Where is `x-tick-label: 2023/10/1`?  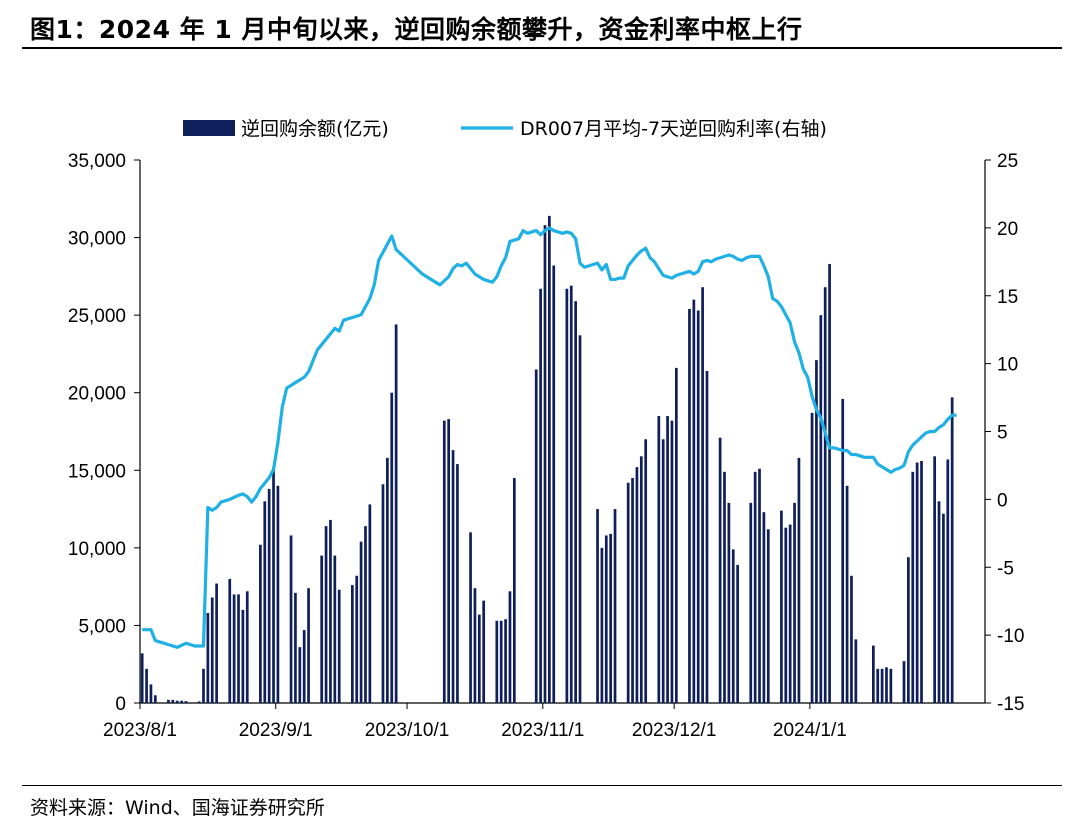
x-tick-label: 2023/10/1 is located at coordinates (407, 730).